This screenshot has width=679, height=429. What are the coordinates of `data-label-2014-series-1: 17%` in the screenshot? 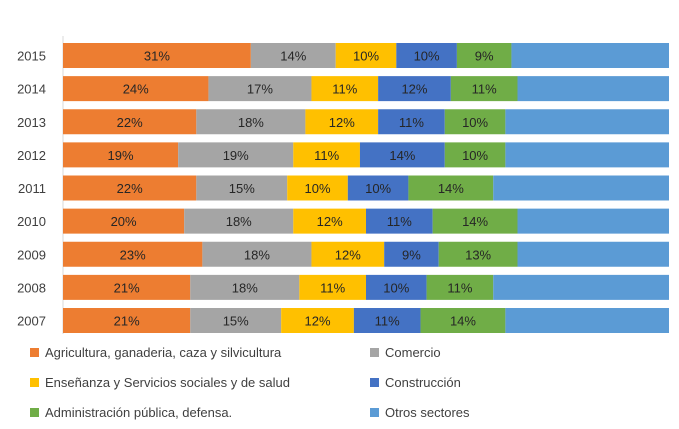 It's located at (260, 89).